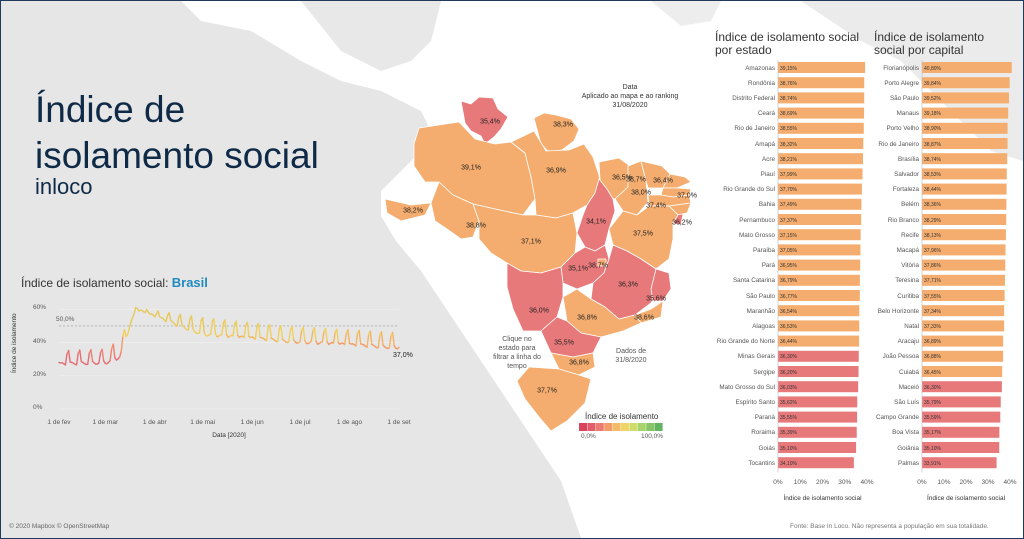 This screenshot has width=1024, height=539. Describe the element at coordinates (929, 43) in the screenshot. I see `capital-chart-title: Índice de isolamento social por capital` at that location.